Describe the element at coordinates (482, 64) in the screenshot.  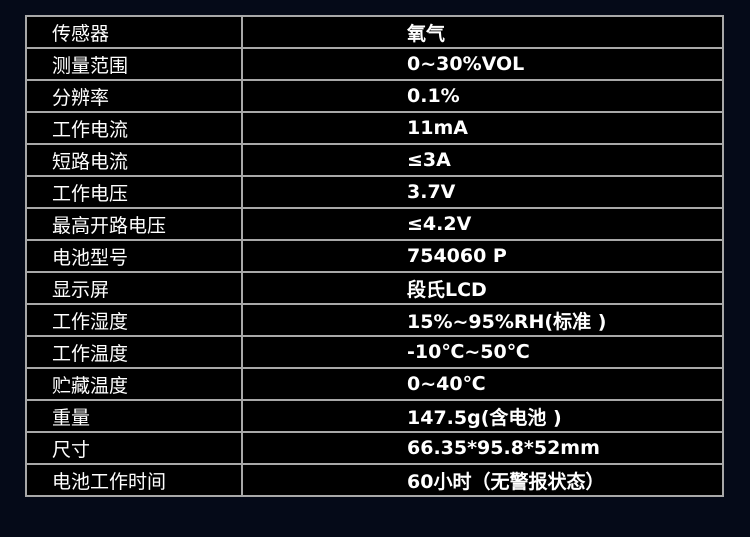
I see `spec-value: 0~30%VOL` at that location.